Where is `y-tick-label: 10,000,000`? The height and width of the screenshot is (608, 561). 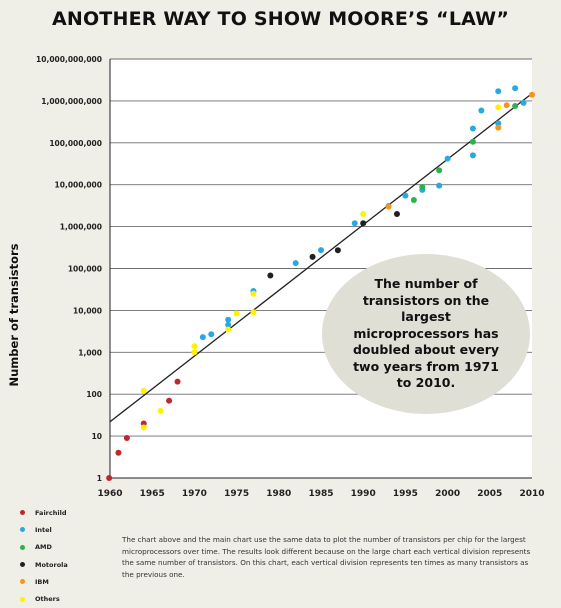
y-tick-label: 10,000,000 is located at coordinates (78, 185).